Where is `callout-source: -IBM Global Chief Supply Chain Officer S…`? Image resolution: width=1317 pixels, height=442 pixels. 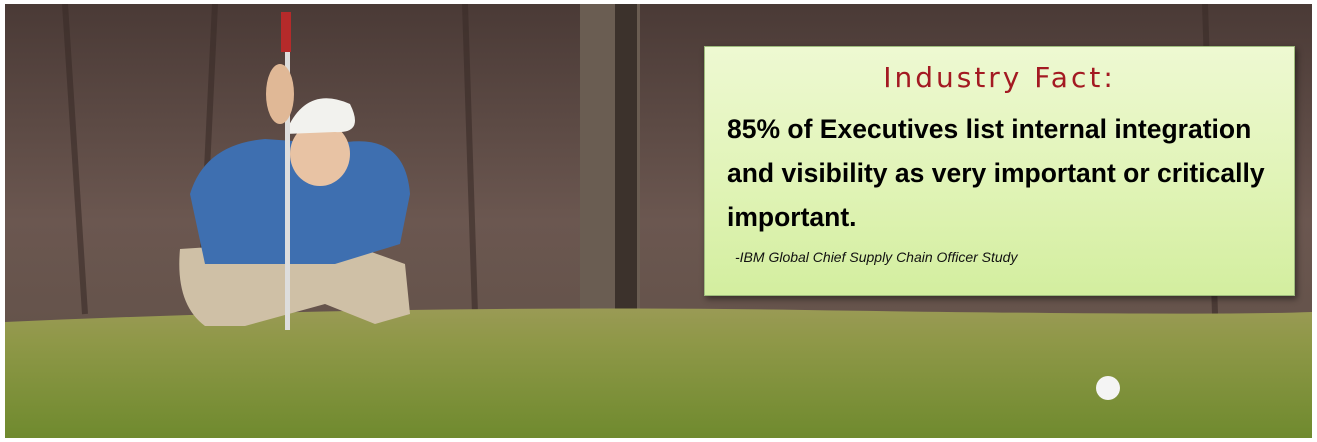 callout-source: -IBM Global Chief Supply Chain Officer S… is located at coordinates (876, 257).